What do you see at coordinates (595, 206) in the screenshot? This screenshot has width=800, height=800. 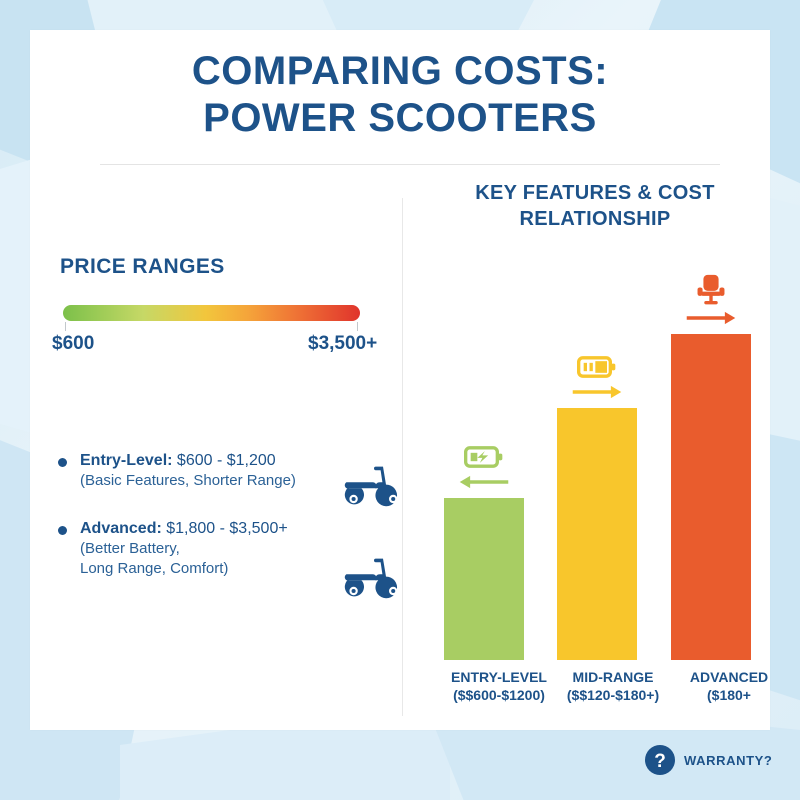 I see `key-features-heading: KEY FEATURES & COST RELATIONSHIP` at bounding box center [595, 206].